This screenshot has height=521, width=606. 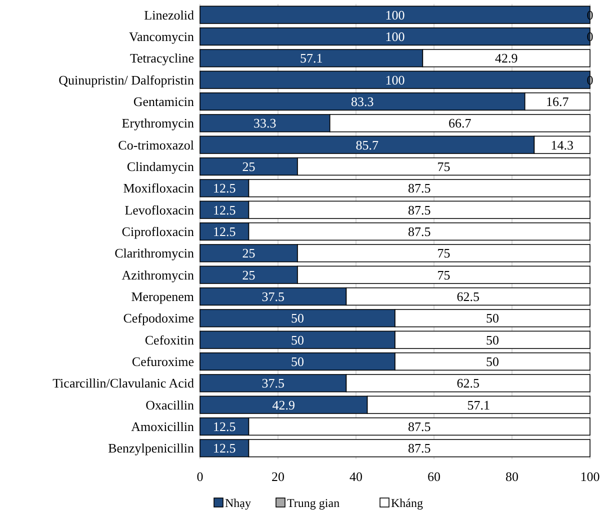 I want to click on y-tick-label: Benzylpenicillin, so click(x=151, y=448).